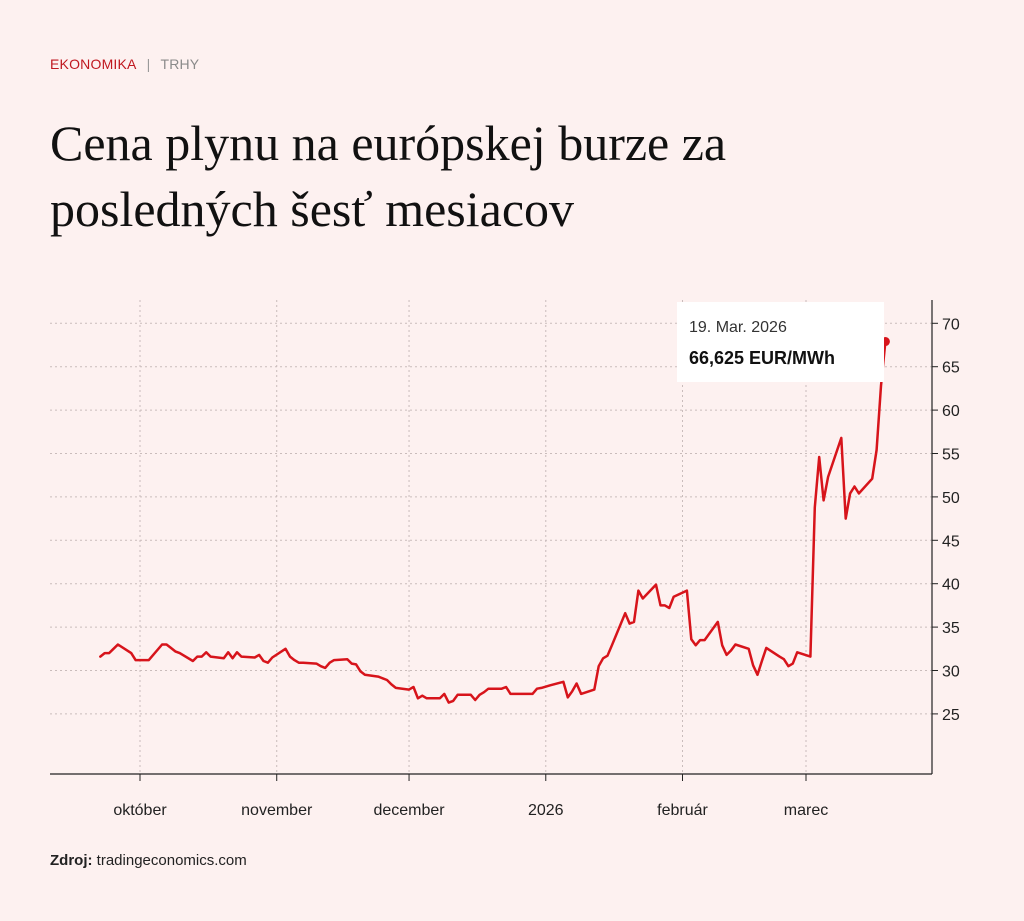  What do you see at coordinates (951, 672) in the screenshot?
I see `y-tick-label: 30` at bounding box center [951, 672].